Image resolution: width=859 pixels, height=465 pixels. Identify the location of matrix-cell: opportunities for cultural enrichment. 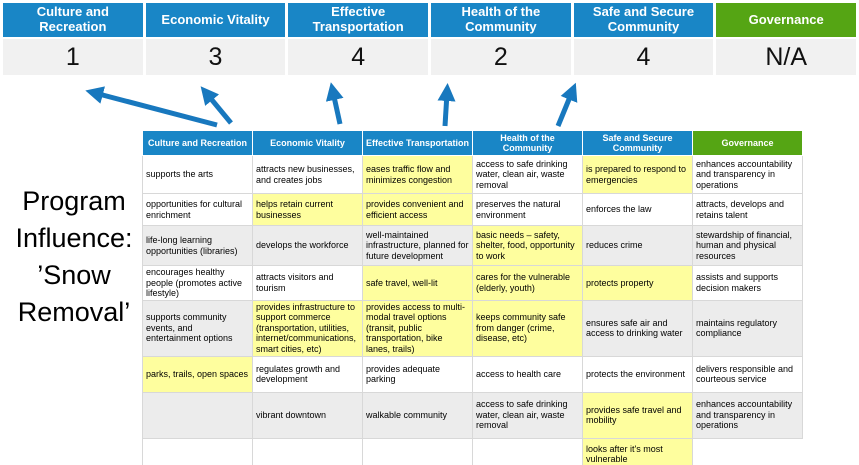
(197, 209).